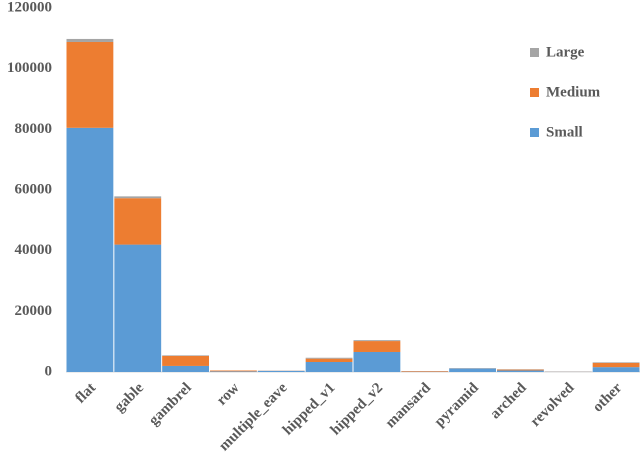  Describe the element at coordinates (170, 404) in the screenshot. I see `x-tick-label: gambrel` at that location.